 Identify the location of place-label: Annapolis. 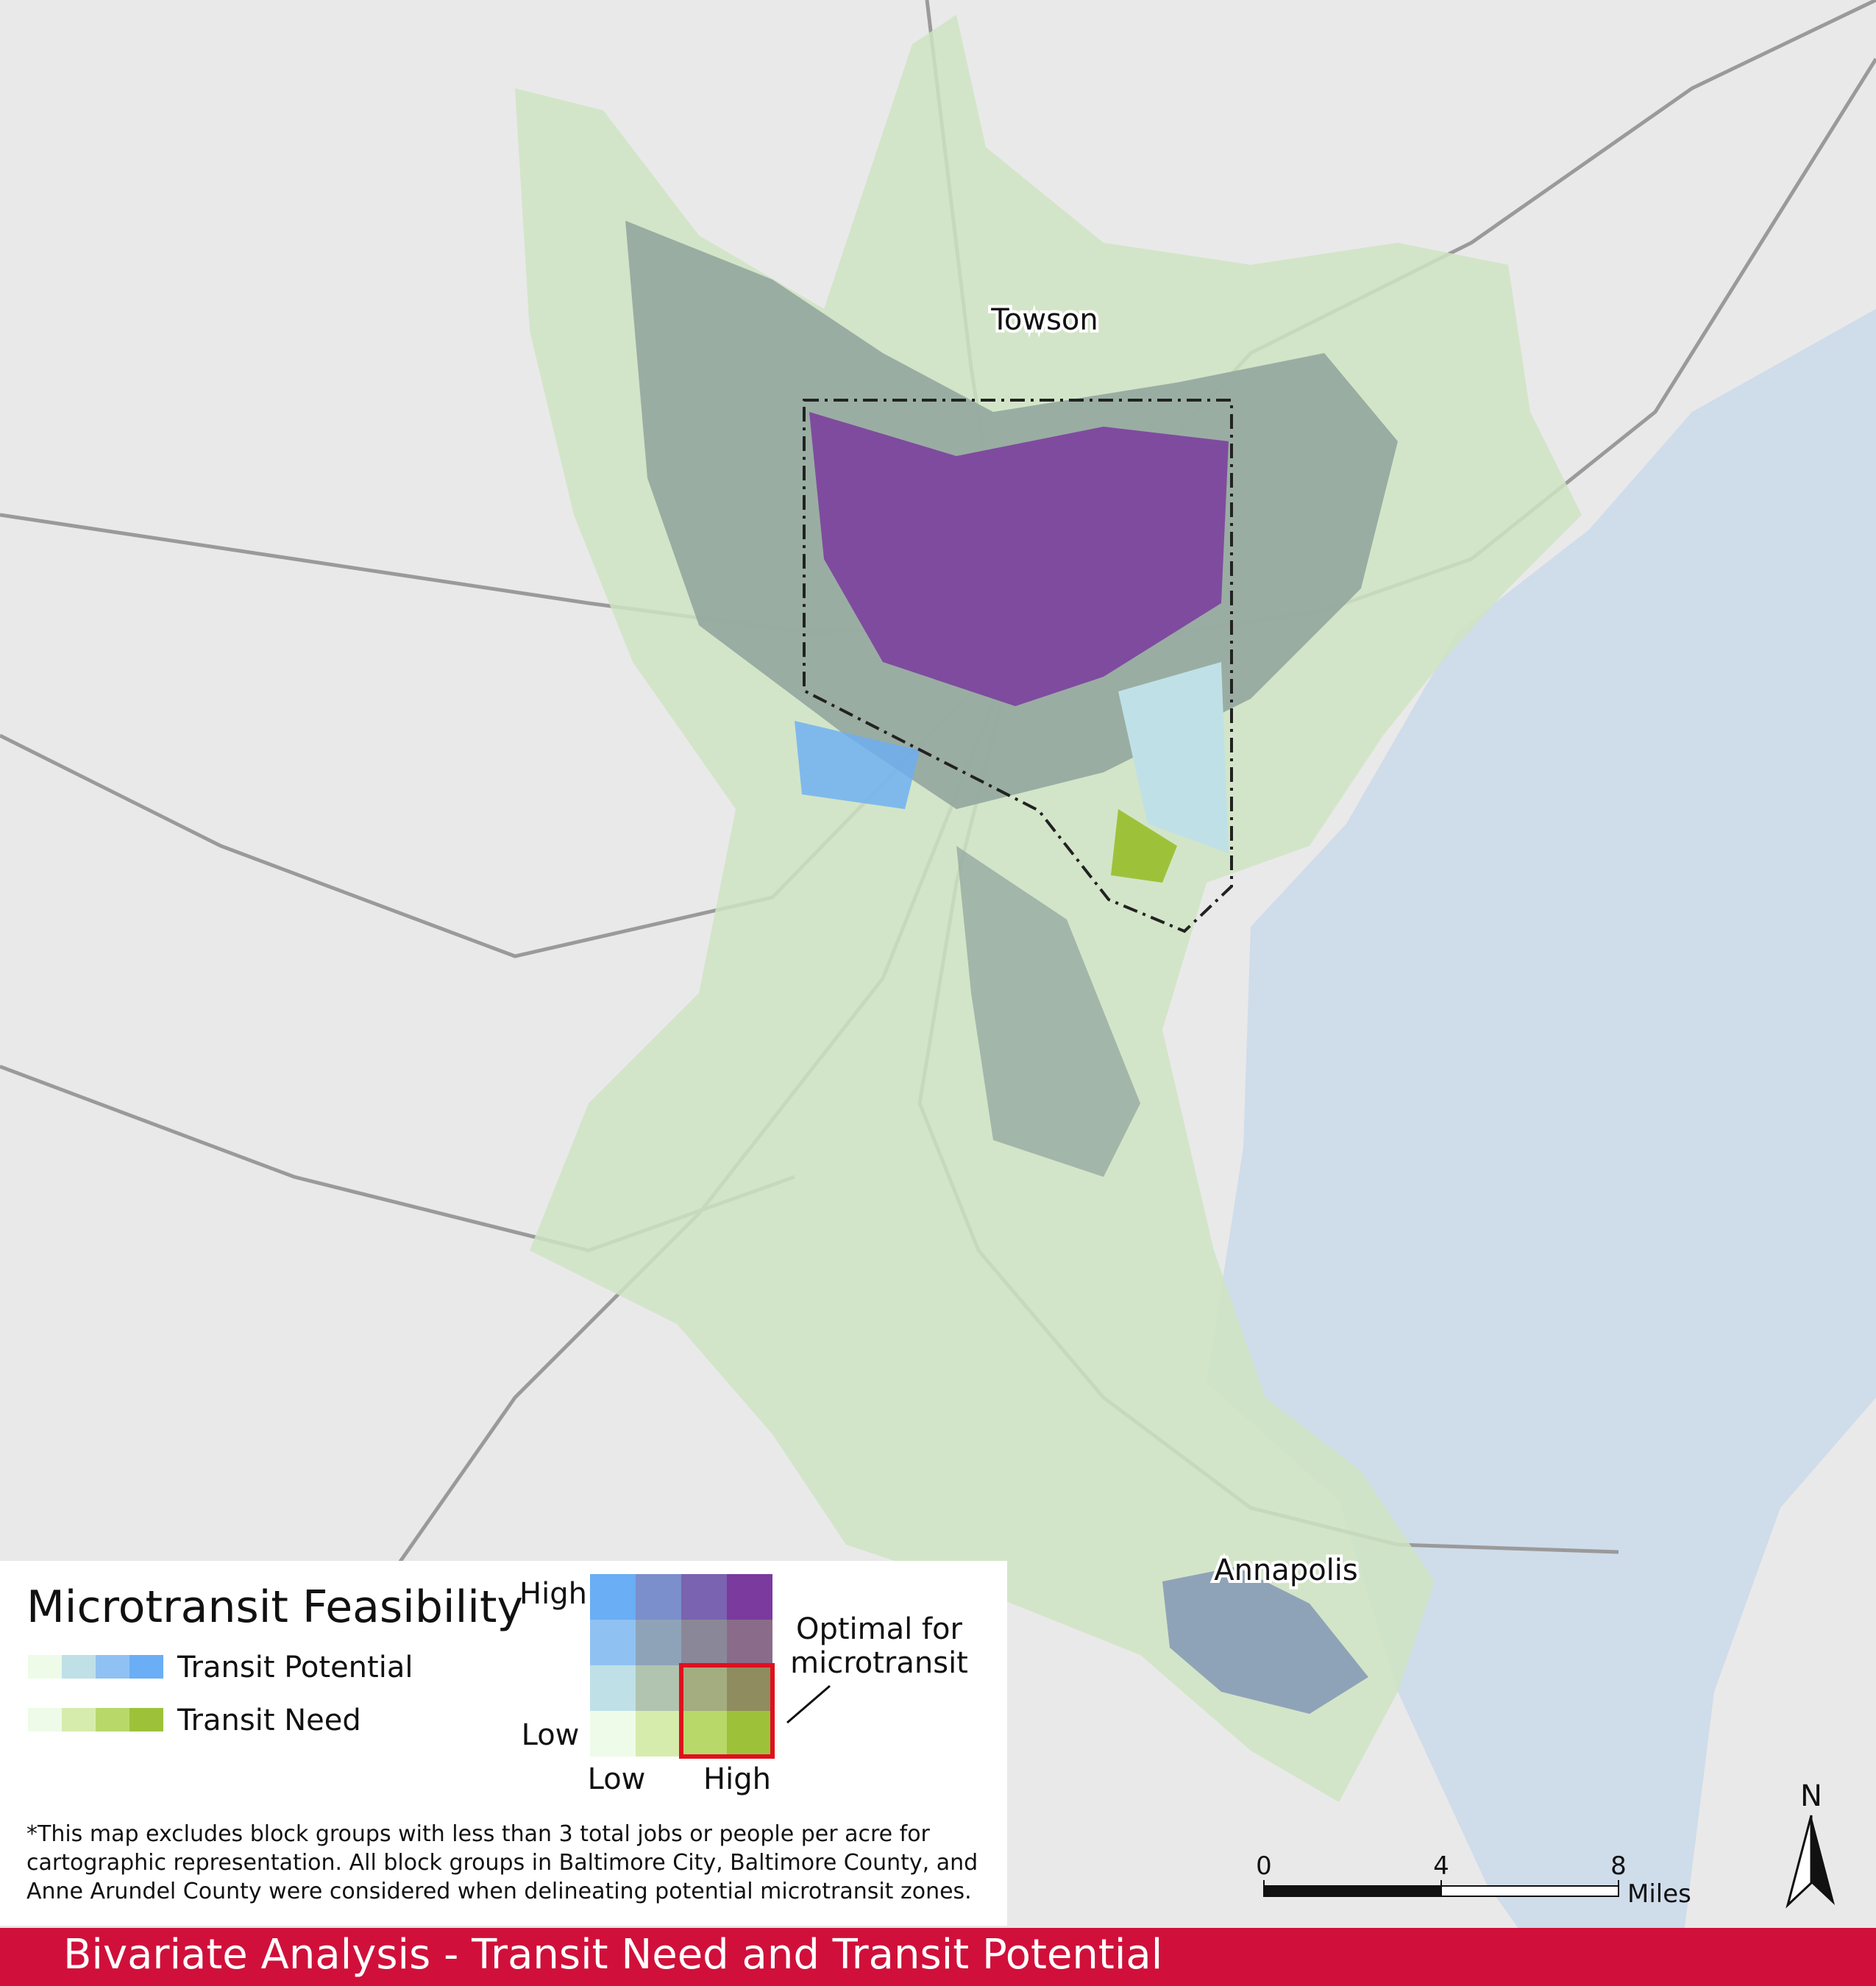
(1286, 1570).